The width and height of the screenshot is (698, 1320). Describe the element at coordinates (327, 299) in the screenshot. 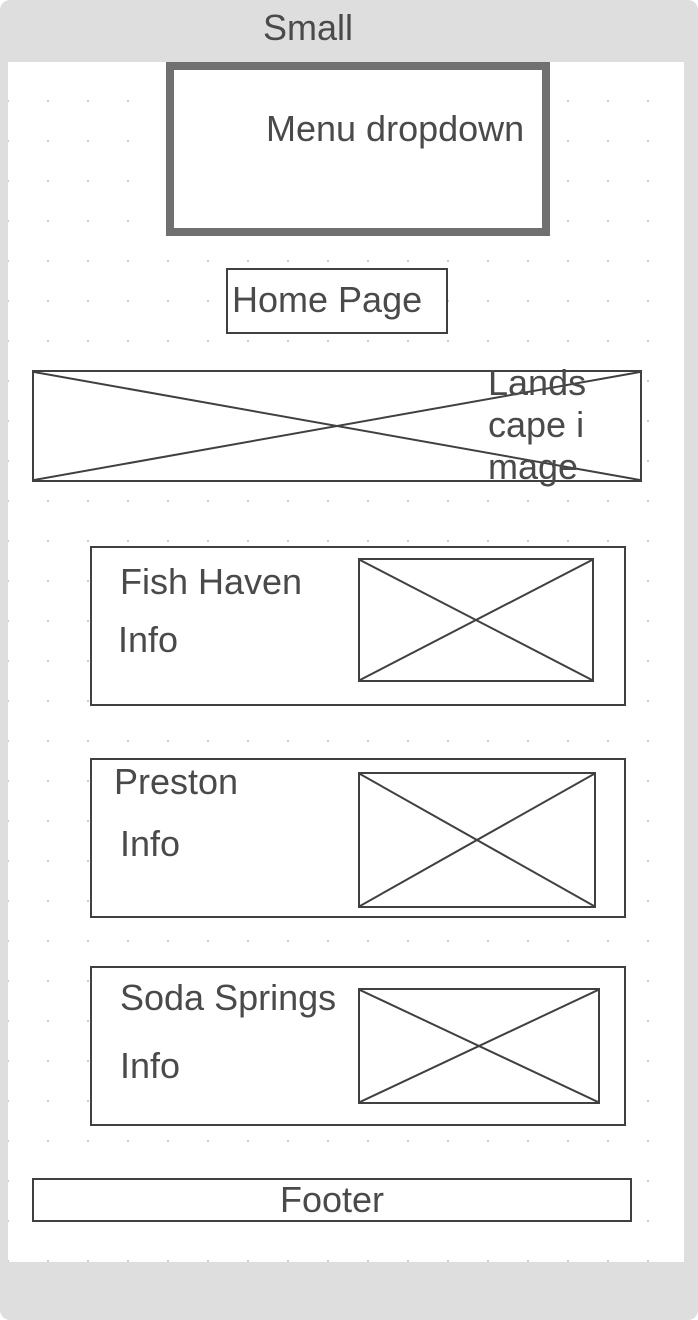

I see `home-page-label: Home Page` at that location.